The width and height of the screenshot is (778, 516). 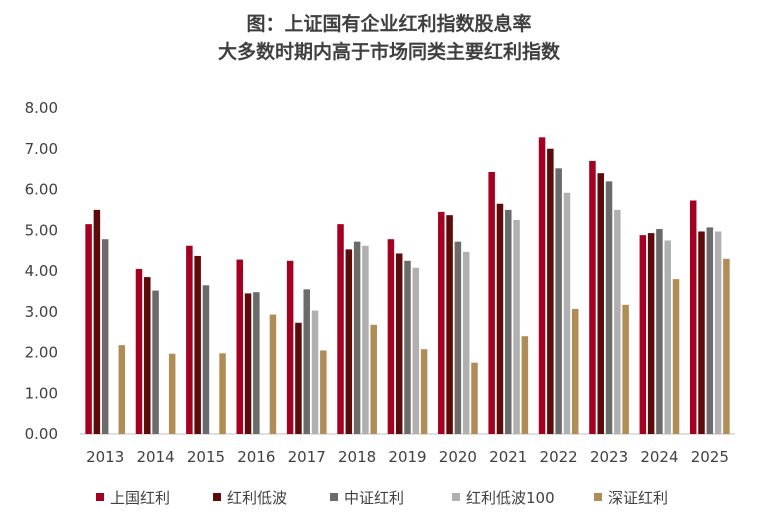 What do you see at coordinates (508, 457) in the screenshot?
I see `x-tick-label: 2021` at bounding box center [508, 457].